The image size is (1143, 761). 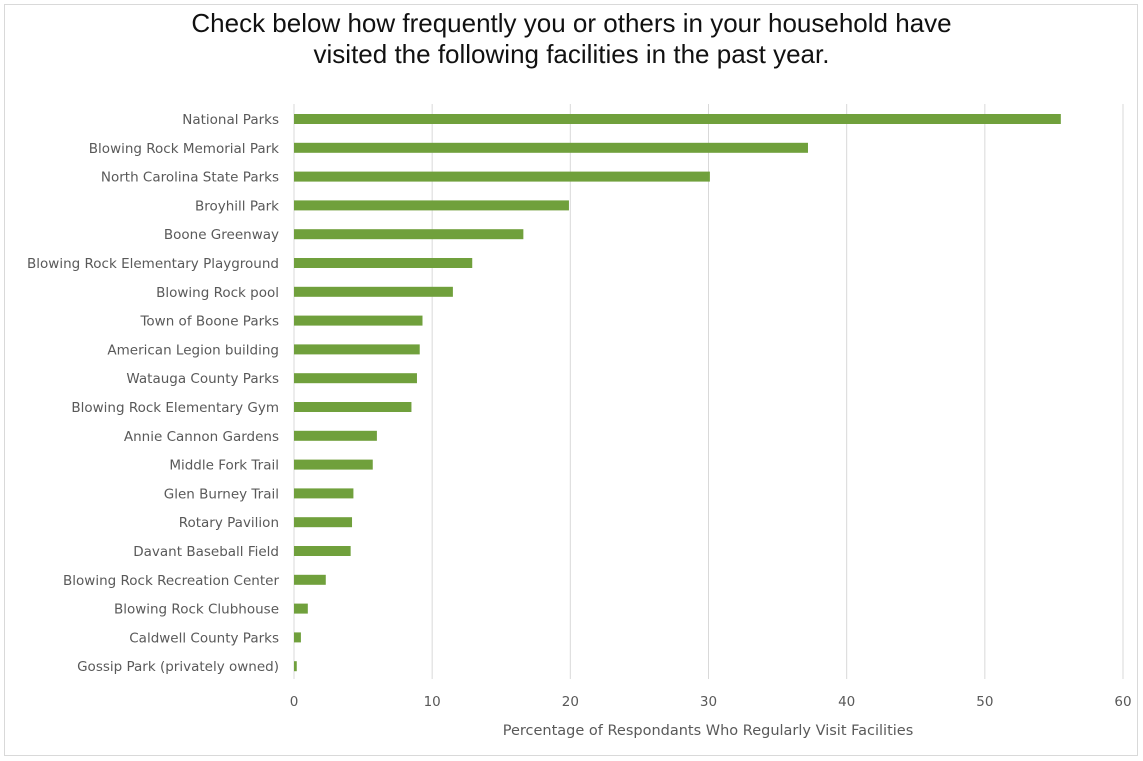 What do you see at coordinates (201, 437) in the screenshot?
I see `category-label: Annie Cannon Gardens` at bounding box center [201, 437].